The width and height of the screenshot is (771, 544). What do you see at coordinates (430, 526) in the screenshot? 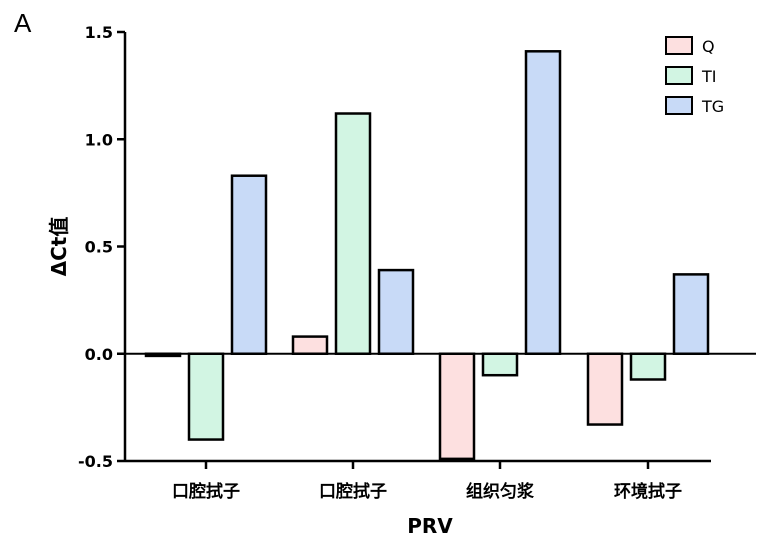
I see `x-axis-title: PRV` at bounding box center [430, 526].